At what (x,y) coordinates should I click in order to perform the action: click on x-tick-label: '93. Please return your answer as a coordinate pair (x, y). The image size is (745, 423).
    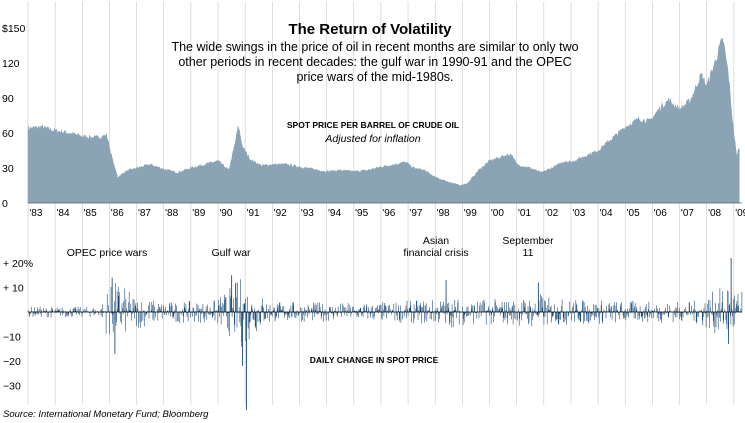
    Looking at the image, I should click on (307, 213).